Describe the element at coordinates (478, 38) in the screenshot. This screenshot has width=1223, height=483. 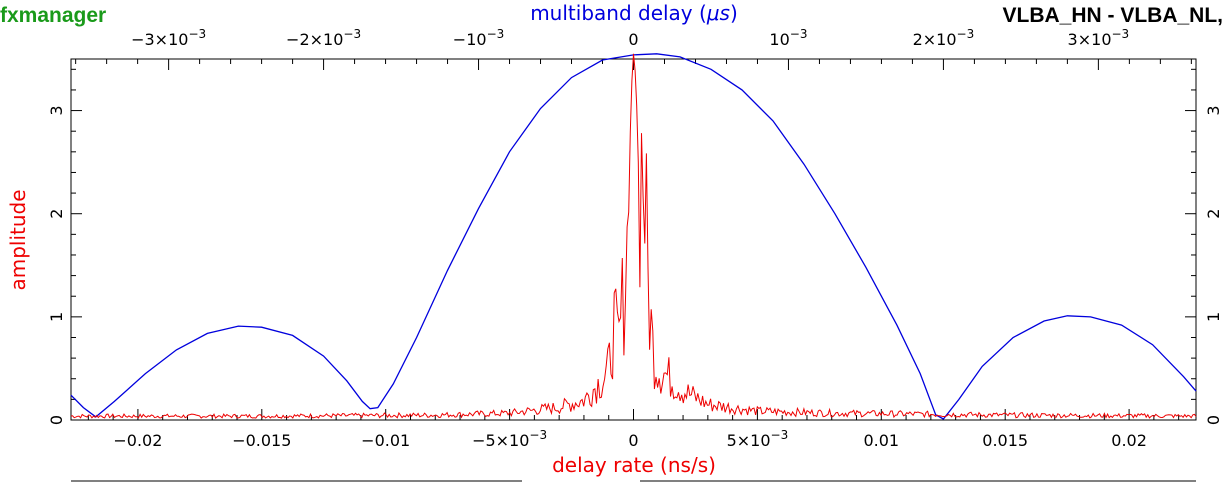
I see `top-tick-label: −10−3` at that location.